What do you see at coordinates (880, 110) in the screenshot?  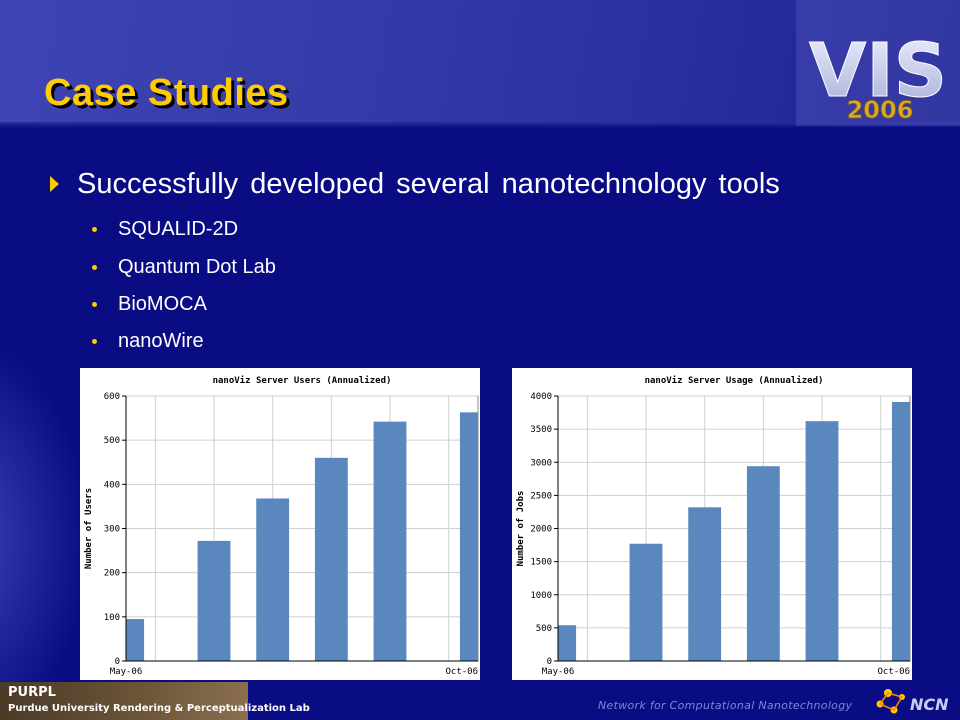 I see `logo-year-text: 2006` at bounding box center [880, 110].